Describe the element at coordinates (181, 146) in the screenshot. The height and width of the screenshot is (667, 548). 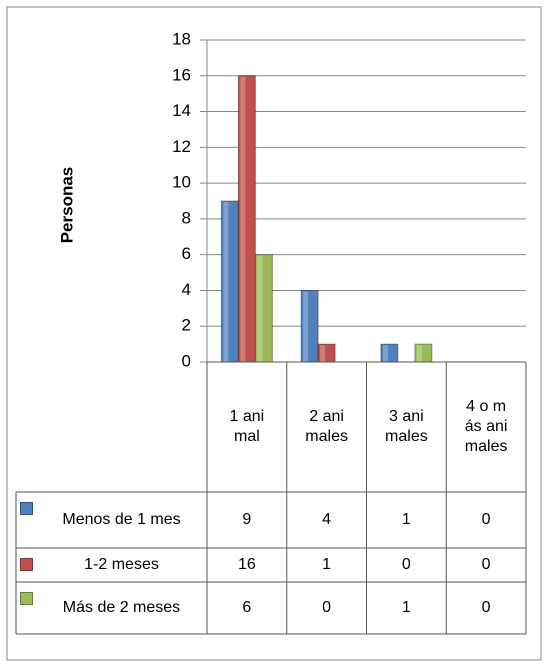
I see `y-tick-label: 12` at that location.